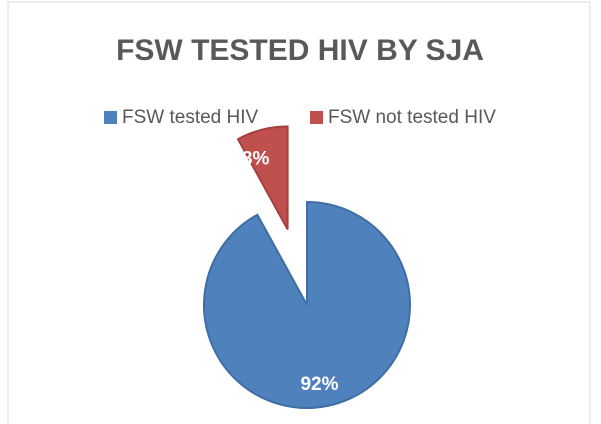 This screenshot has height=424, width=601. Describe the element at coordinates (256, 159) in the screenshot. I see `data-label: 8%` at that location.